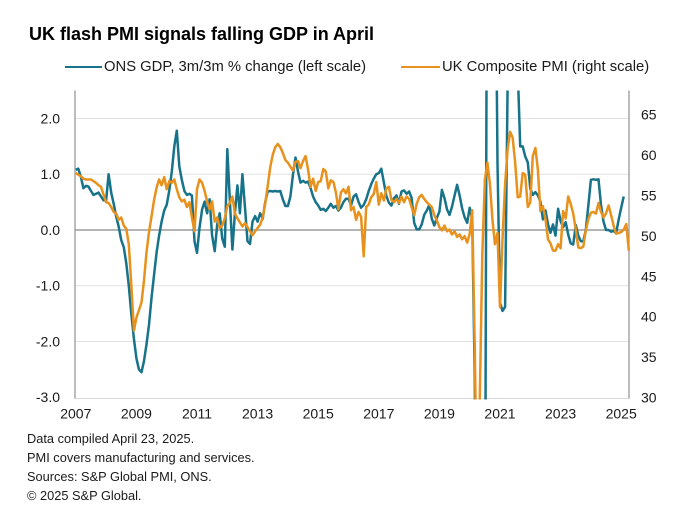  What do you see at coordinates (649, 115) in the screenshot?
I see `svg-text: 65` at bounding box center [649, 115].